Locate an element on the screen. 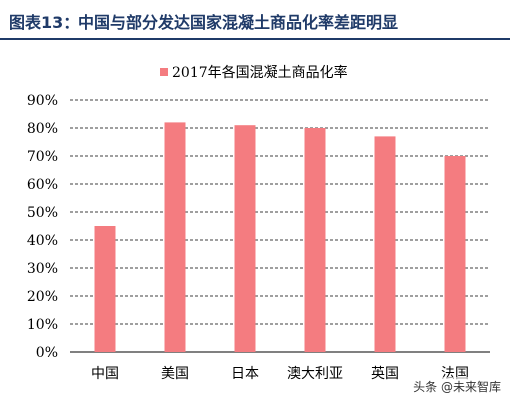  y-tick-label: 60% is located at coordinates (42, 185).